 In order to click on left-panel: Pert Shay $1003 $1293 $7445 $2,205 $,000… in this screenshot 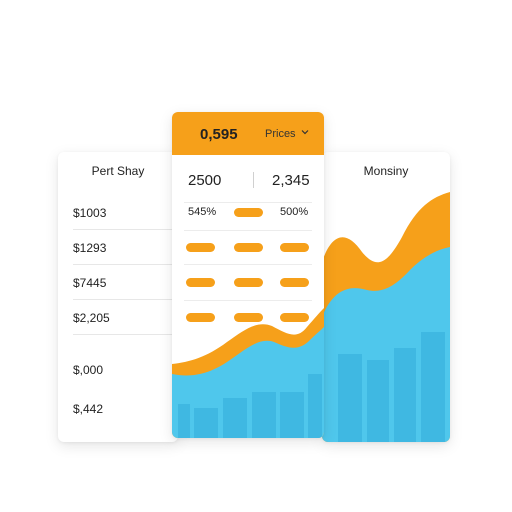, I will do `click(118, 297)`.